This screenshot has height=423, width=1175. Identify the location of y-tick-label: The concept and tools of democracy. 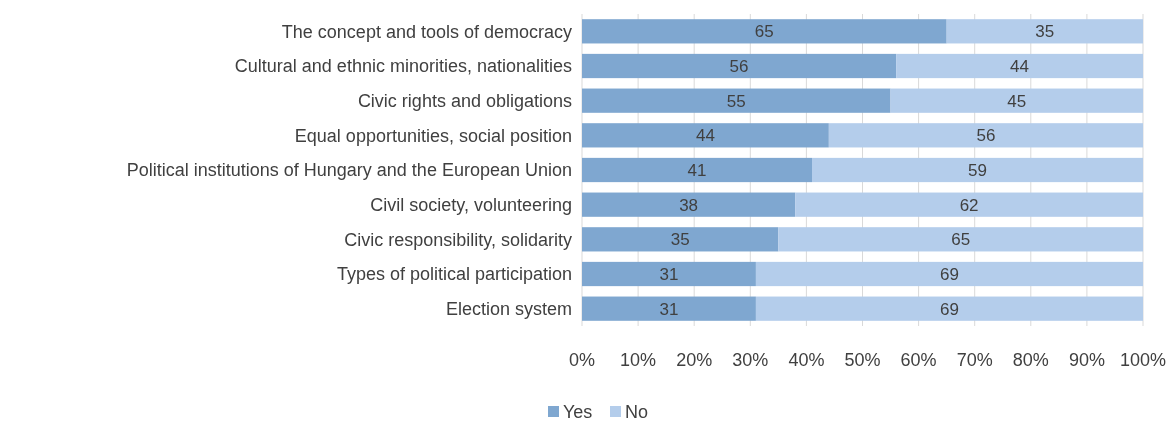
(426, 31).